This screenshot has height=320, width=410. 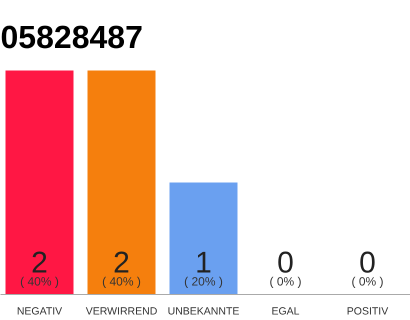 I want to click on annotation: ( 20% ), so click(x=203, y=281).